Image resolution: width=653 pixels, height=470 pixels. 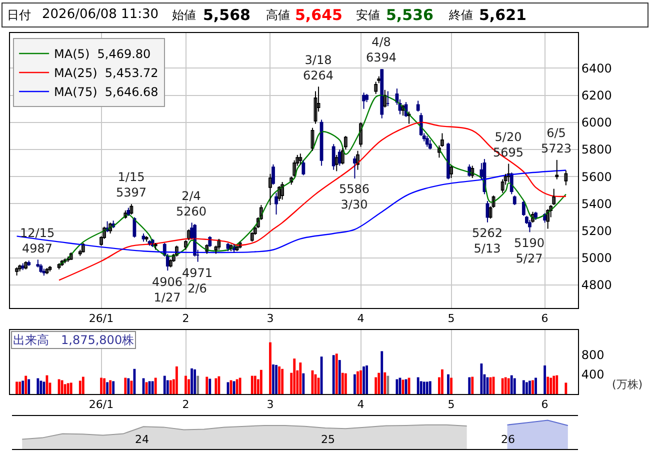 What do you see at coordinates (19, 15) in the screenshot?
I see `text: 日付` at bounding box center [19, 15].